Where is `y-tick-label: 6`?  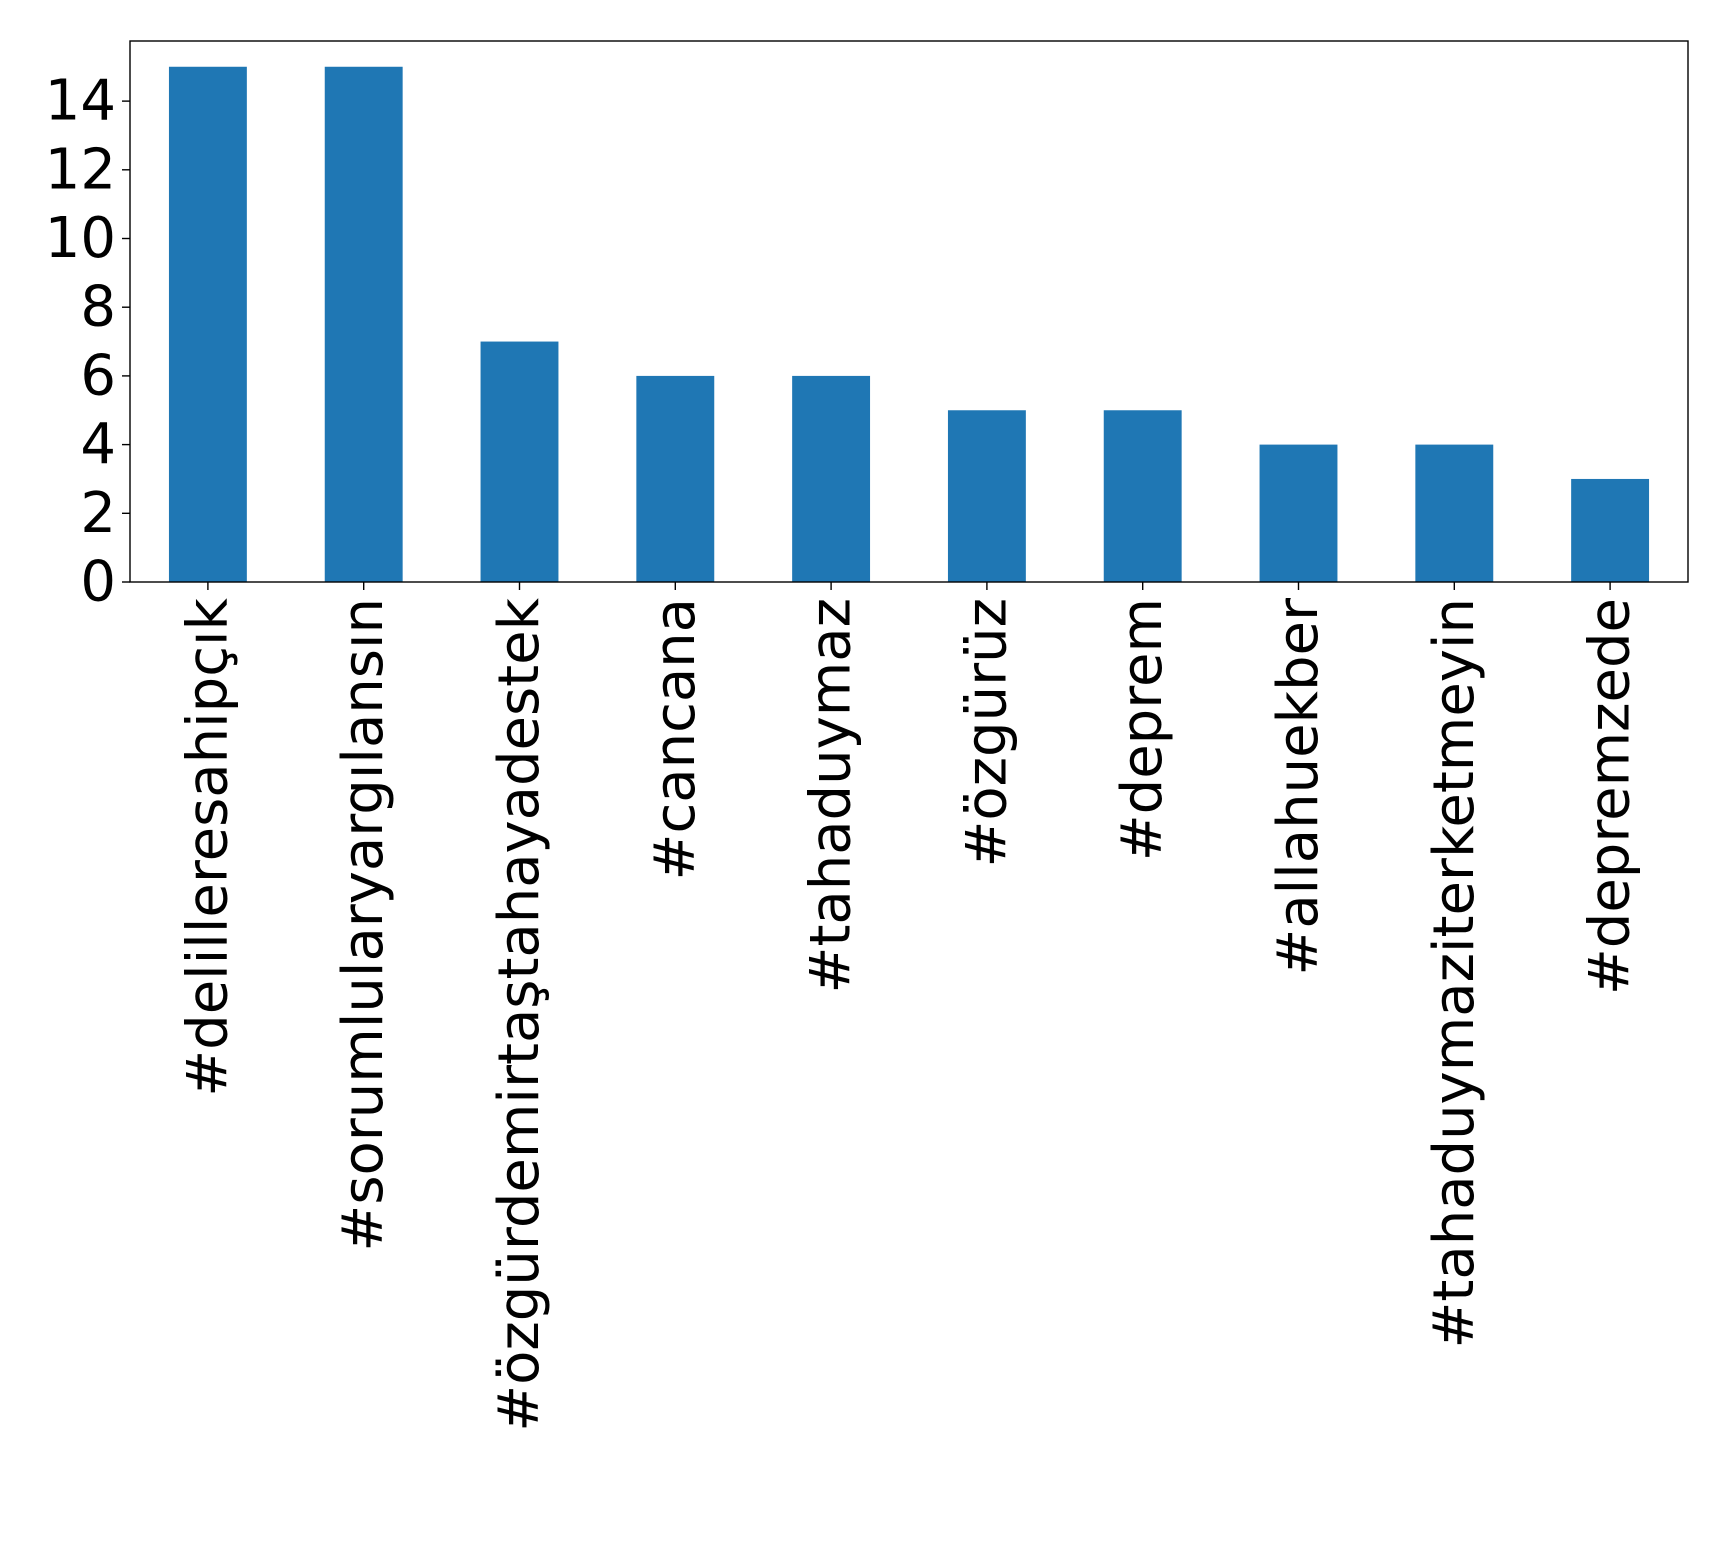 y-tick-label: 6 is located at coordinates (98, 375).